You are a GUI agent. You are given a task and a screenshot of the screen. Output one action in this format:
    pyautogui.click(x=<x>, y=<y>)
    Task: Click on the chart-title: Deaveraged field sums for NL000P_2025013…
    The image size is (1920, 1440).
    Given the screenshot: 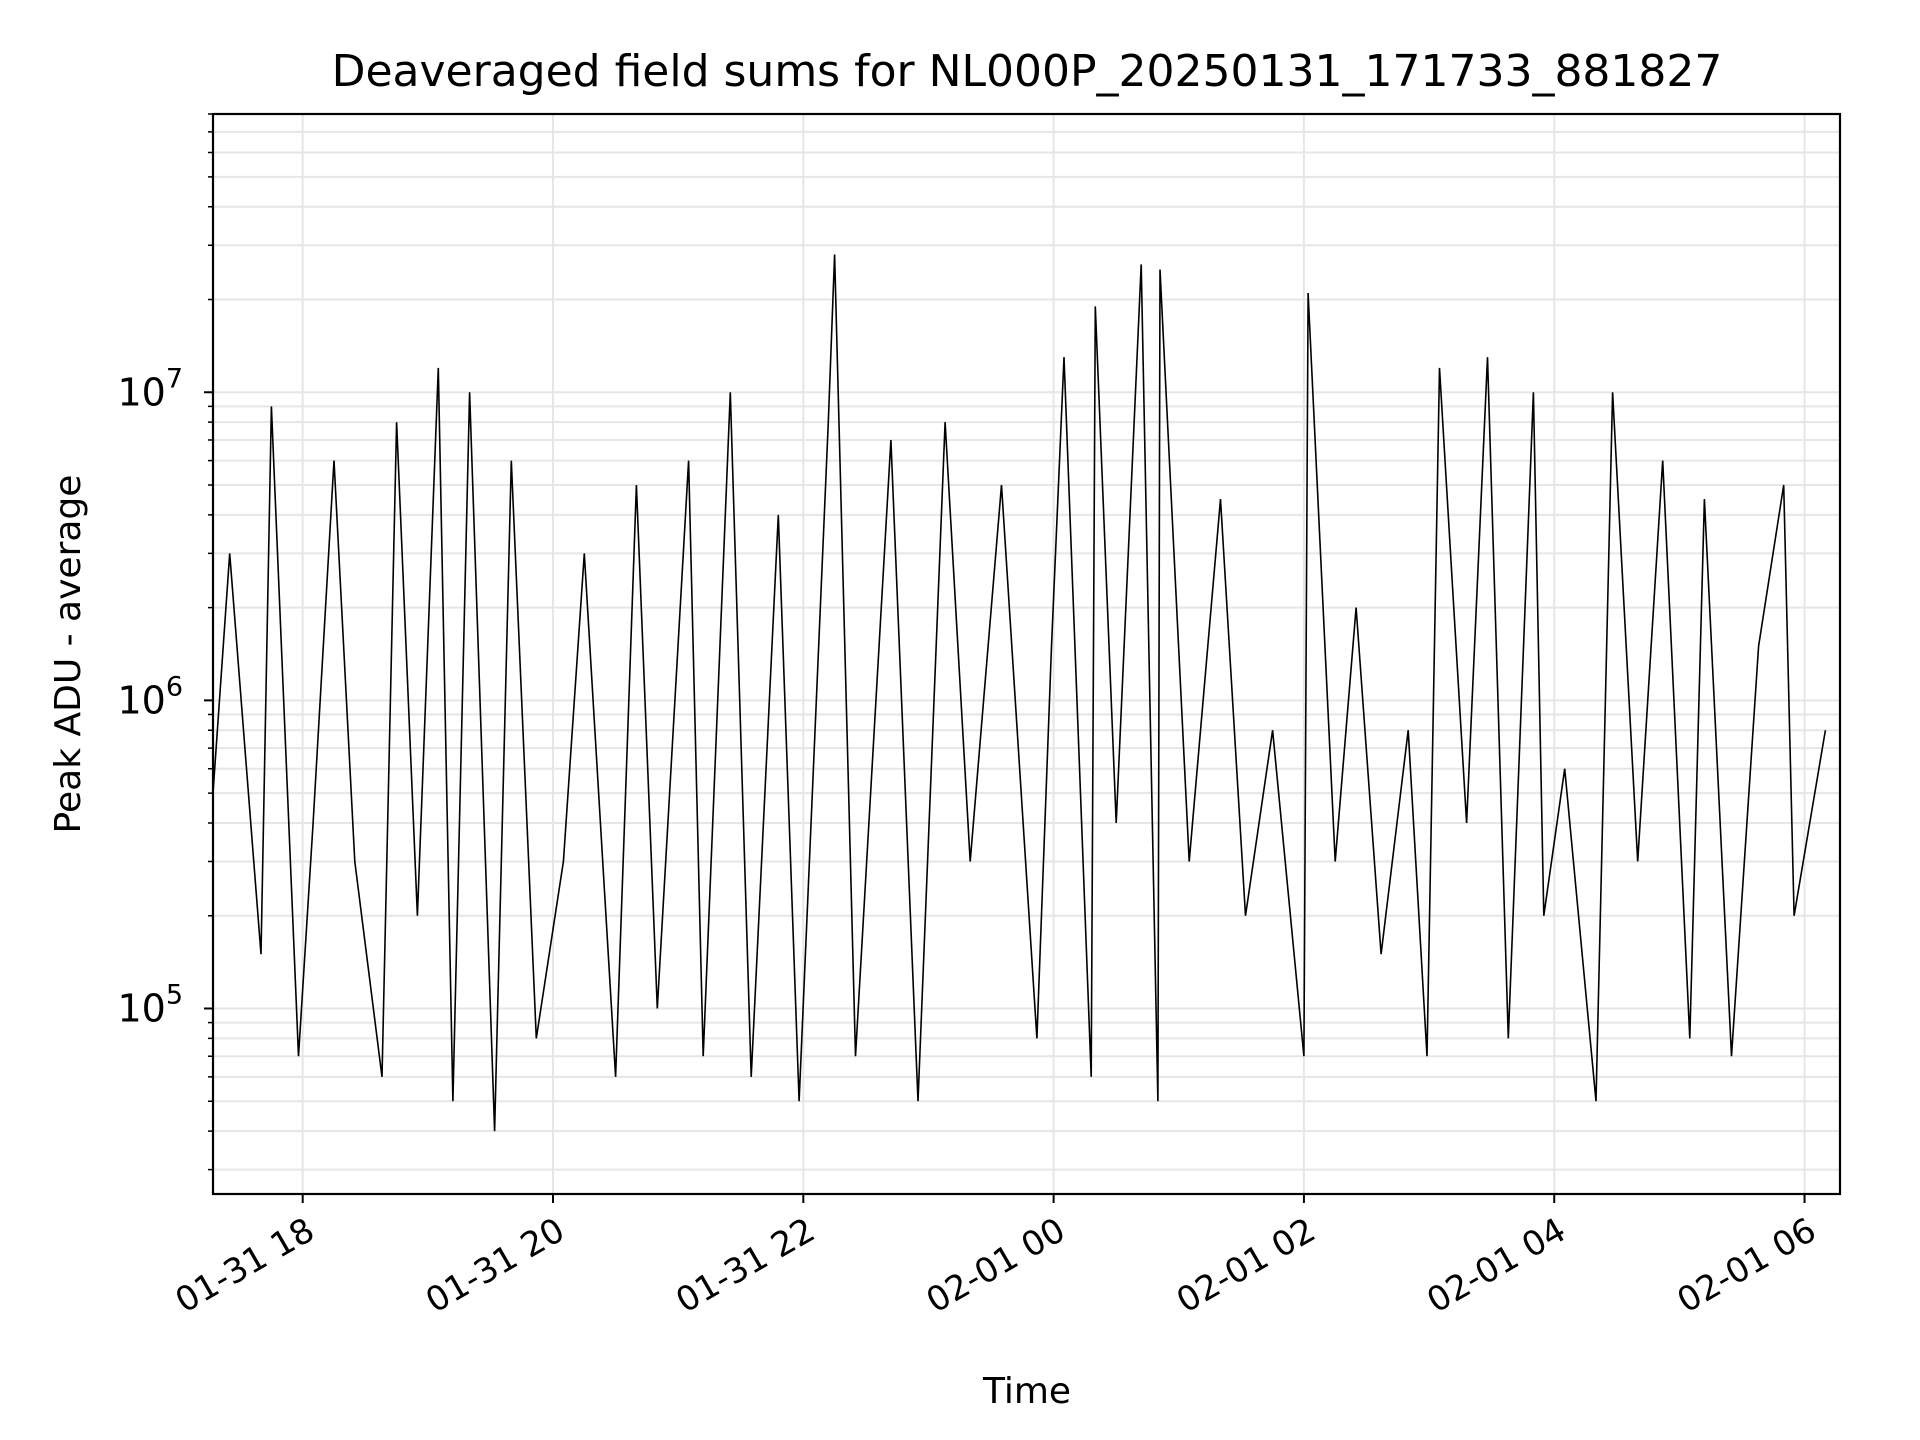 What is the action you would take?
    pyautogui.click(x=1027, y=71)
    